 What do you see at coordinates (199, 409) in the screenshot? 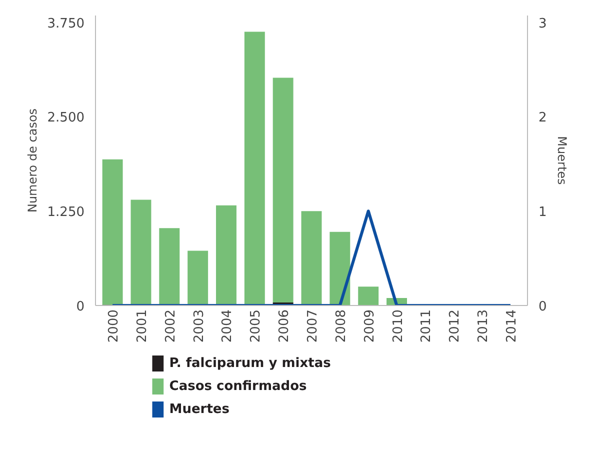
I see `legend-label: Muertes` at bounding box center [199, 409].